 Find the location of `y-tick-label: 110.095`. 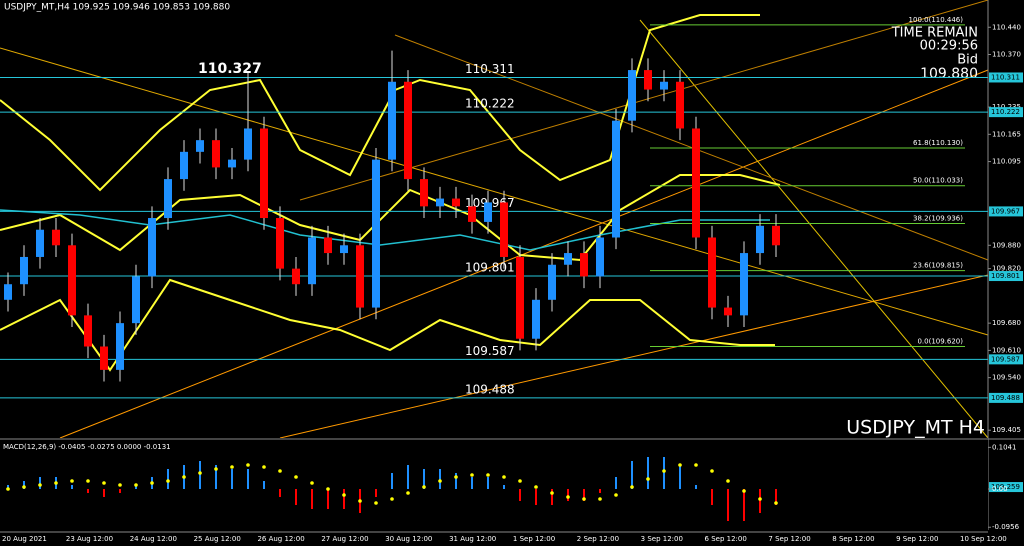

y-tick-label: 110.095 is located at coordinates (1006, 162).